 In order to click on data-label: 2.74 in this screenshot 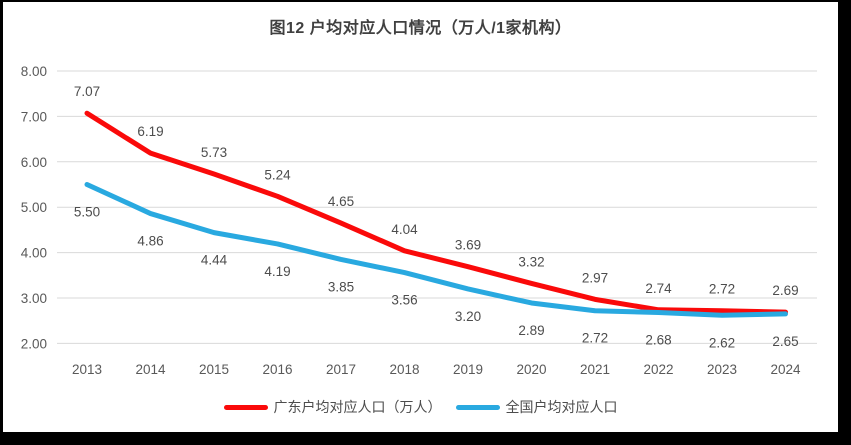, I will do `click(658, 288)`.